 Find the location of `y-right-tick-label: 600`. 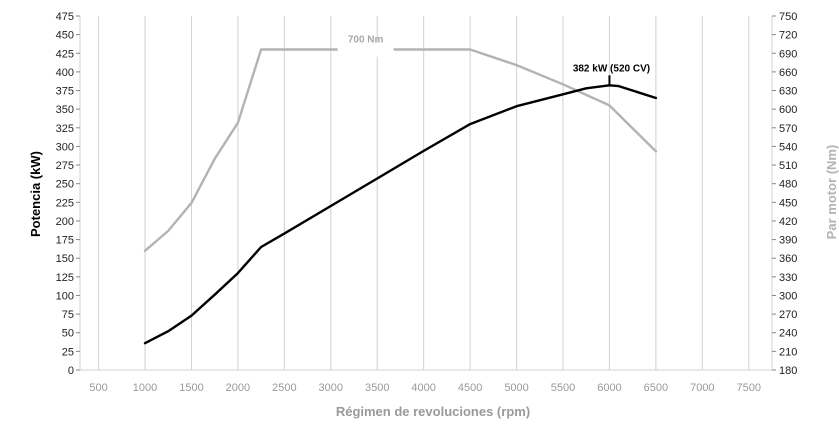

y-right-tick-label: 600 is located at coordinates (788, 110).